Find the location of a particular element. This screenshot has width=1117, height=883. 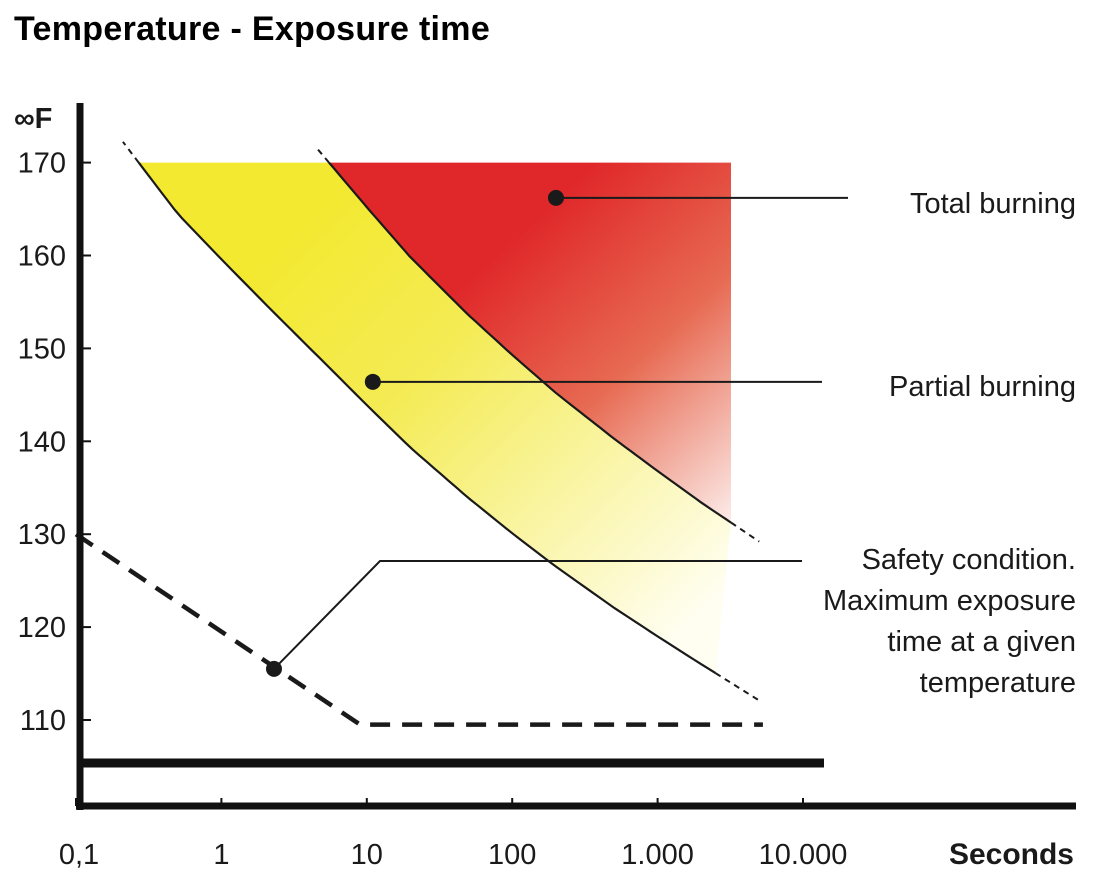

x-ticks-layer: 0,1 1 10 100 1.000 10.000 is located at coordinates (453, 834).